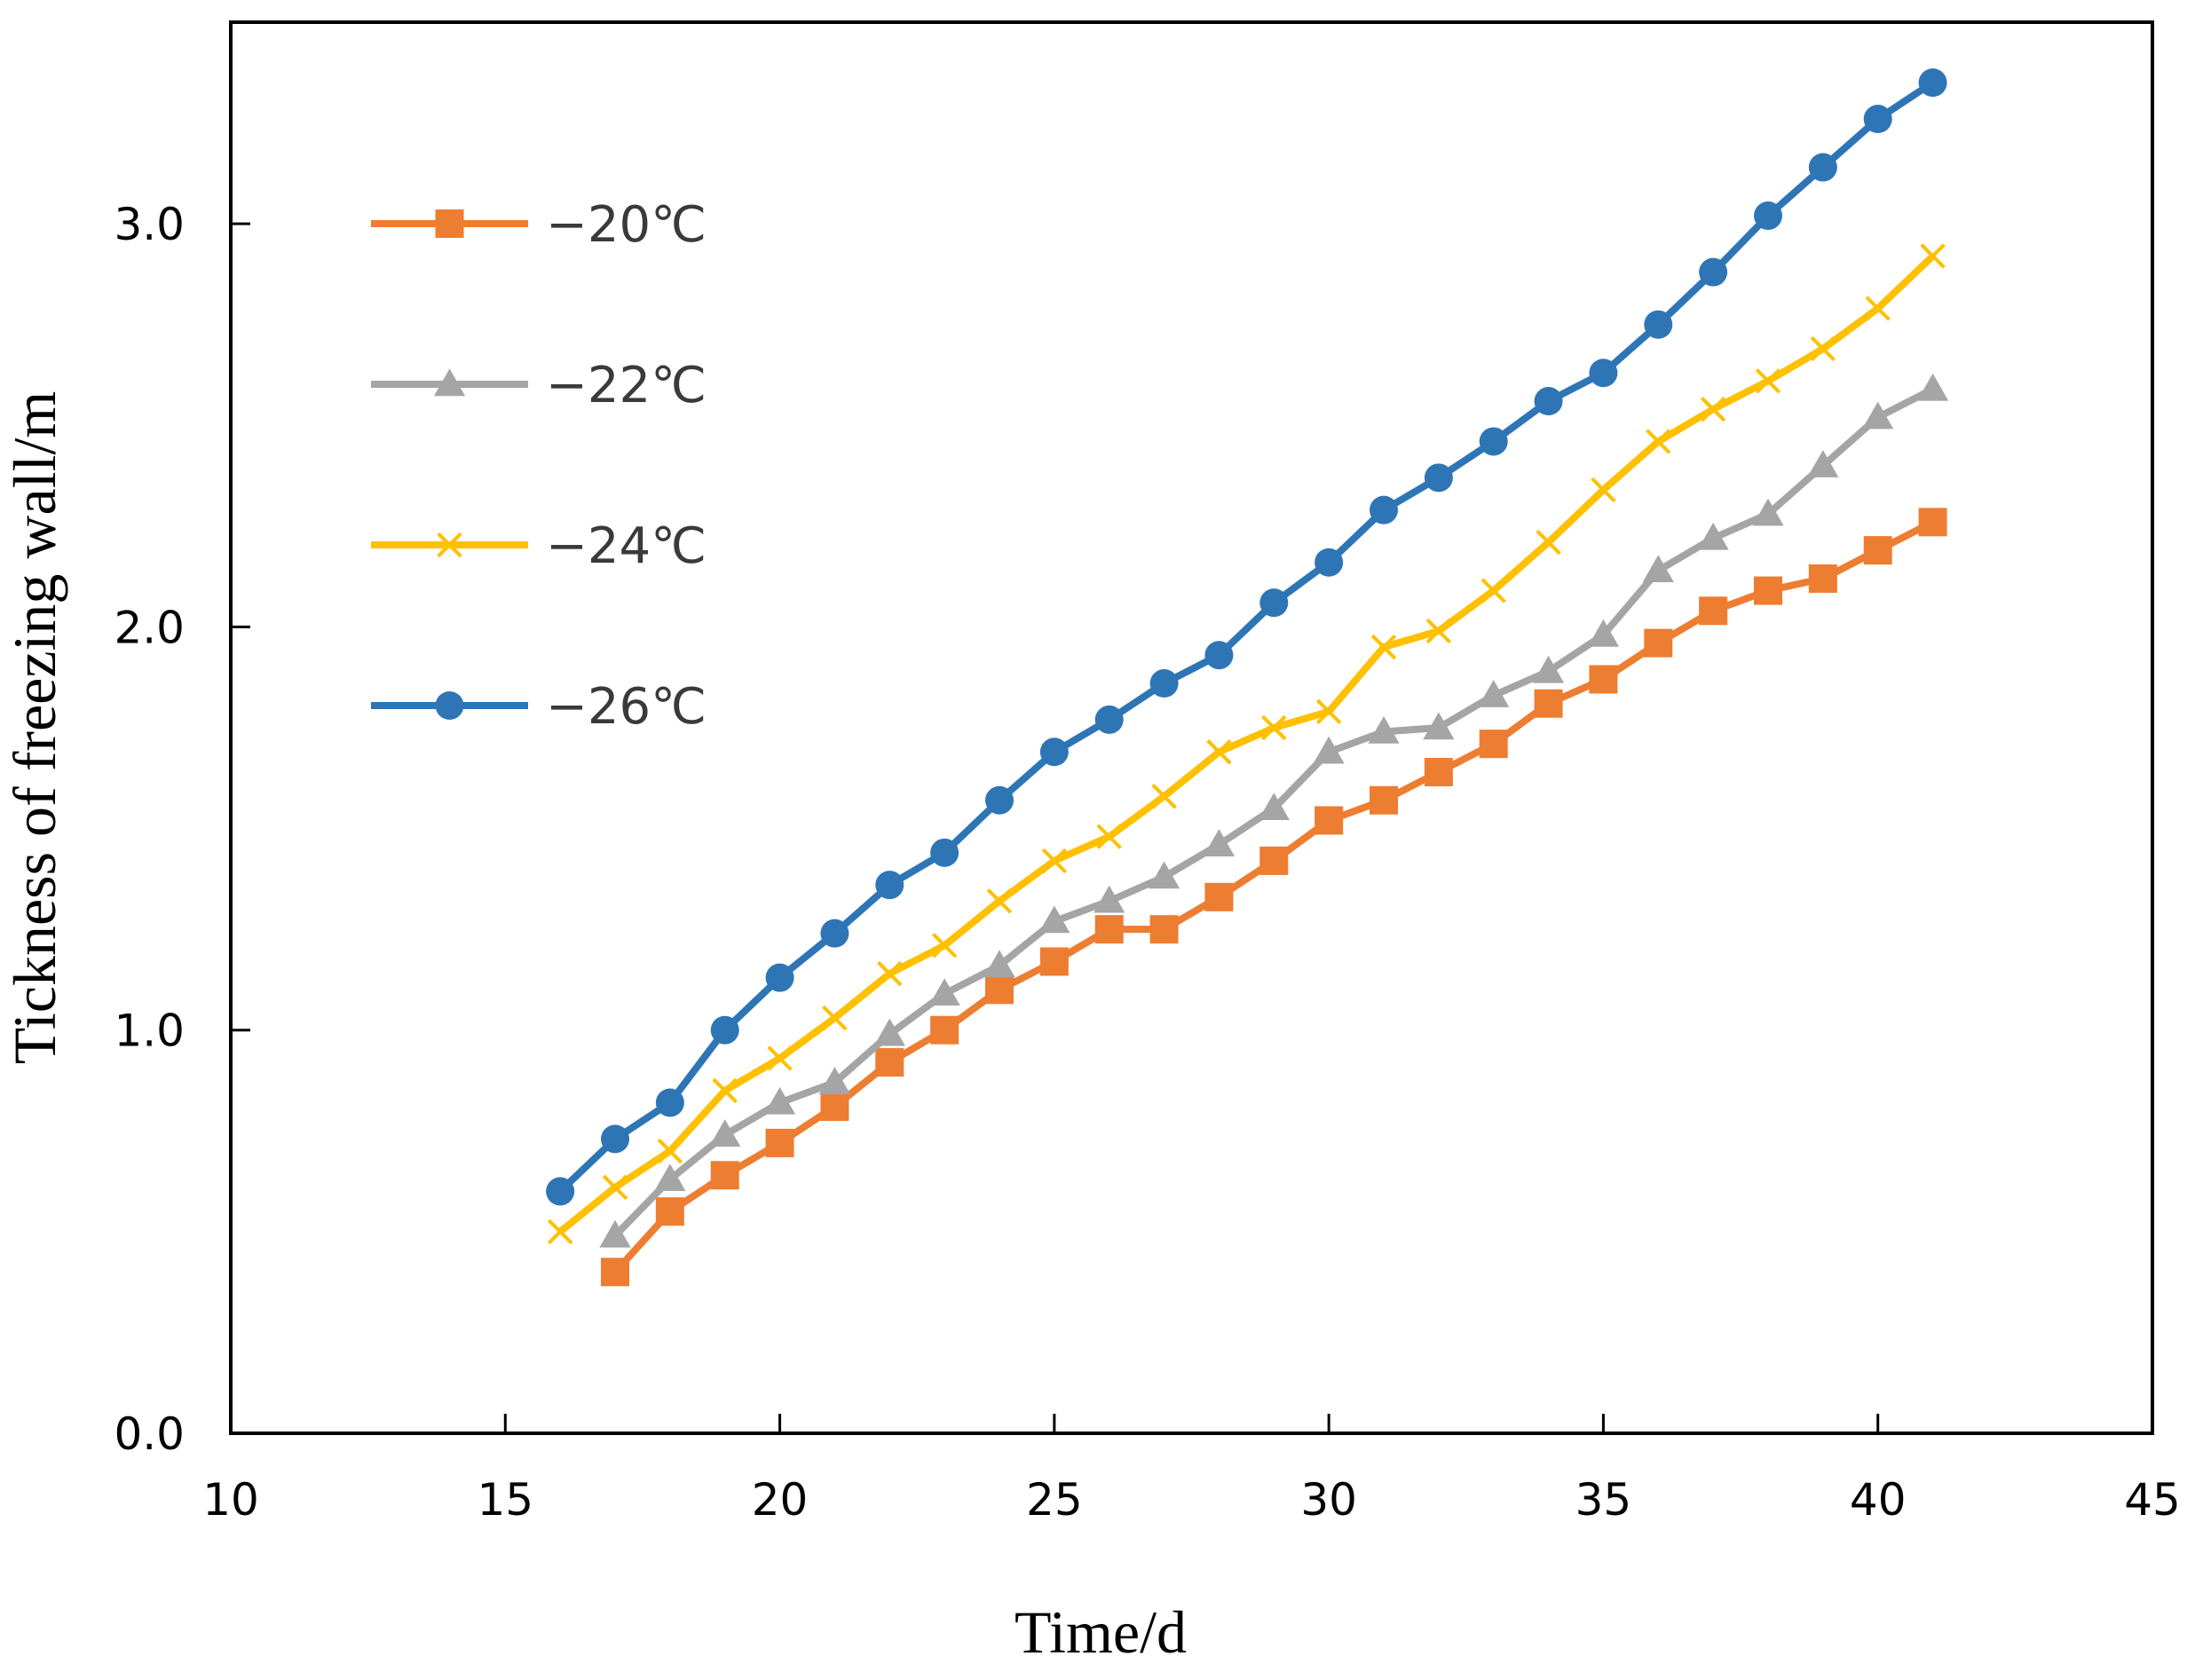 This screenshot has width=2195, height=1680. Describe the element at coordinates (1101, 1632) in the screenshot. I see `x-axis-label: Time/d` at that location.